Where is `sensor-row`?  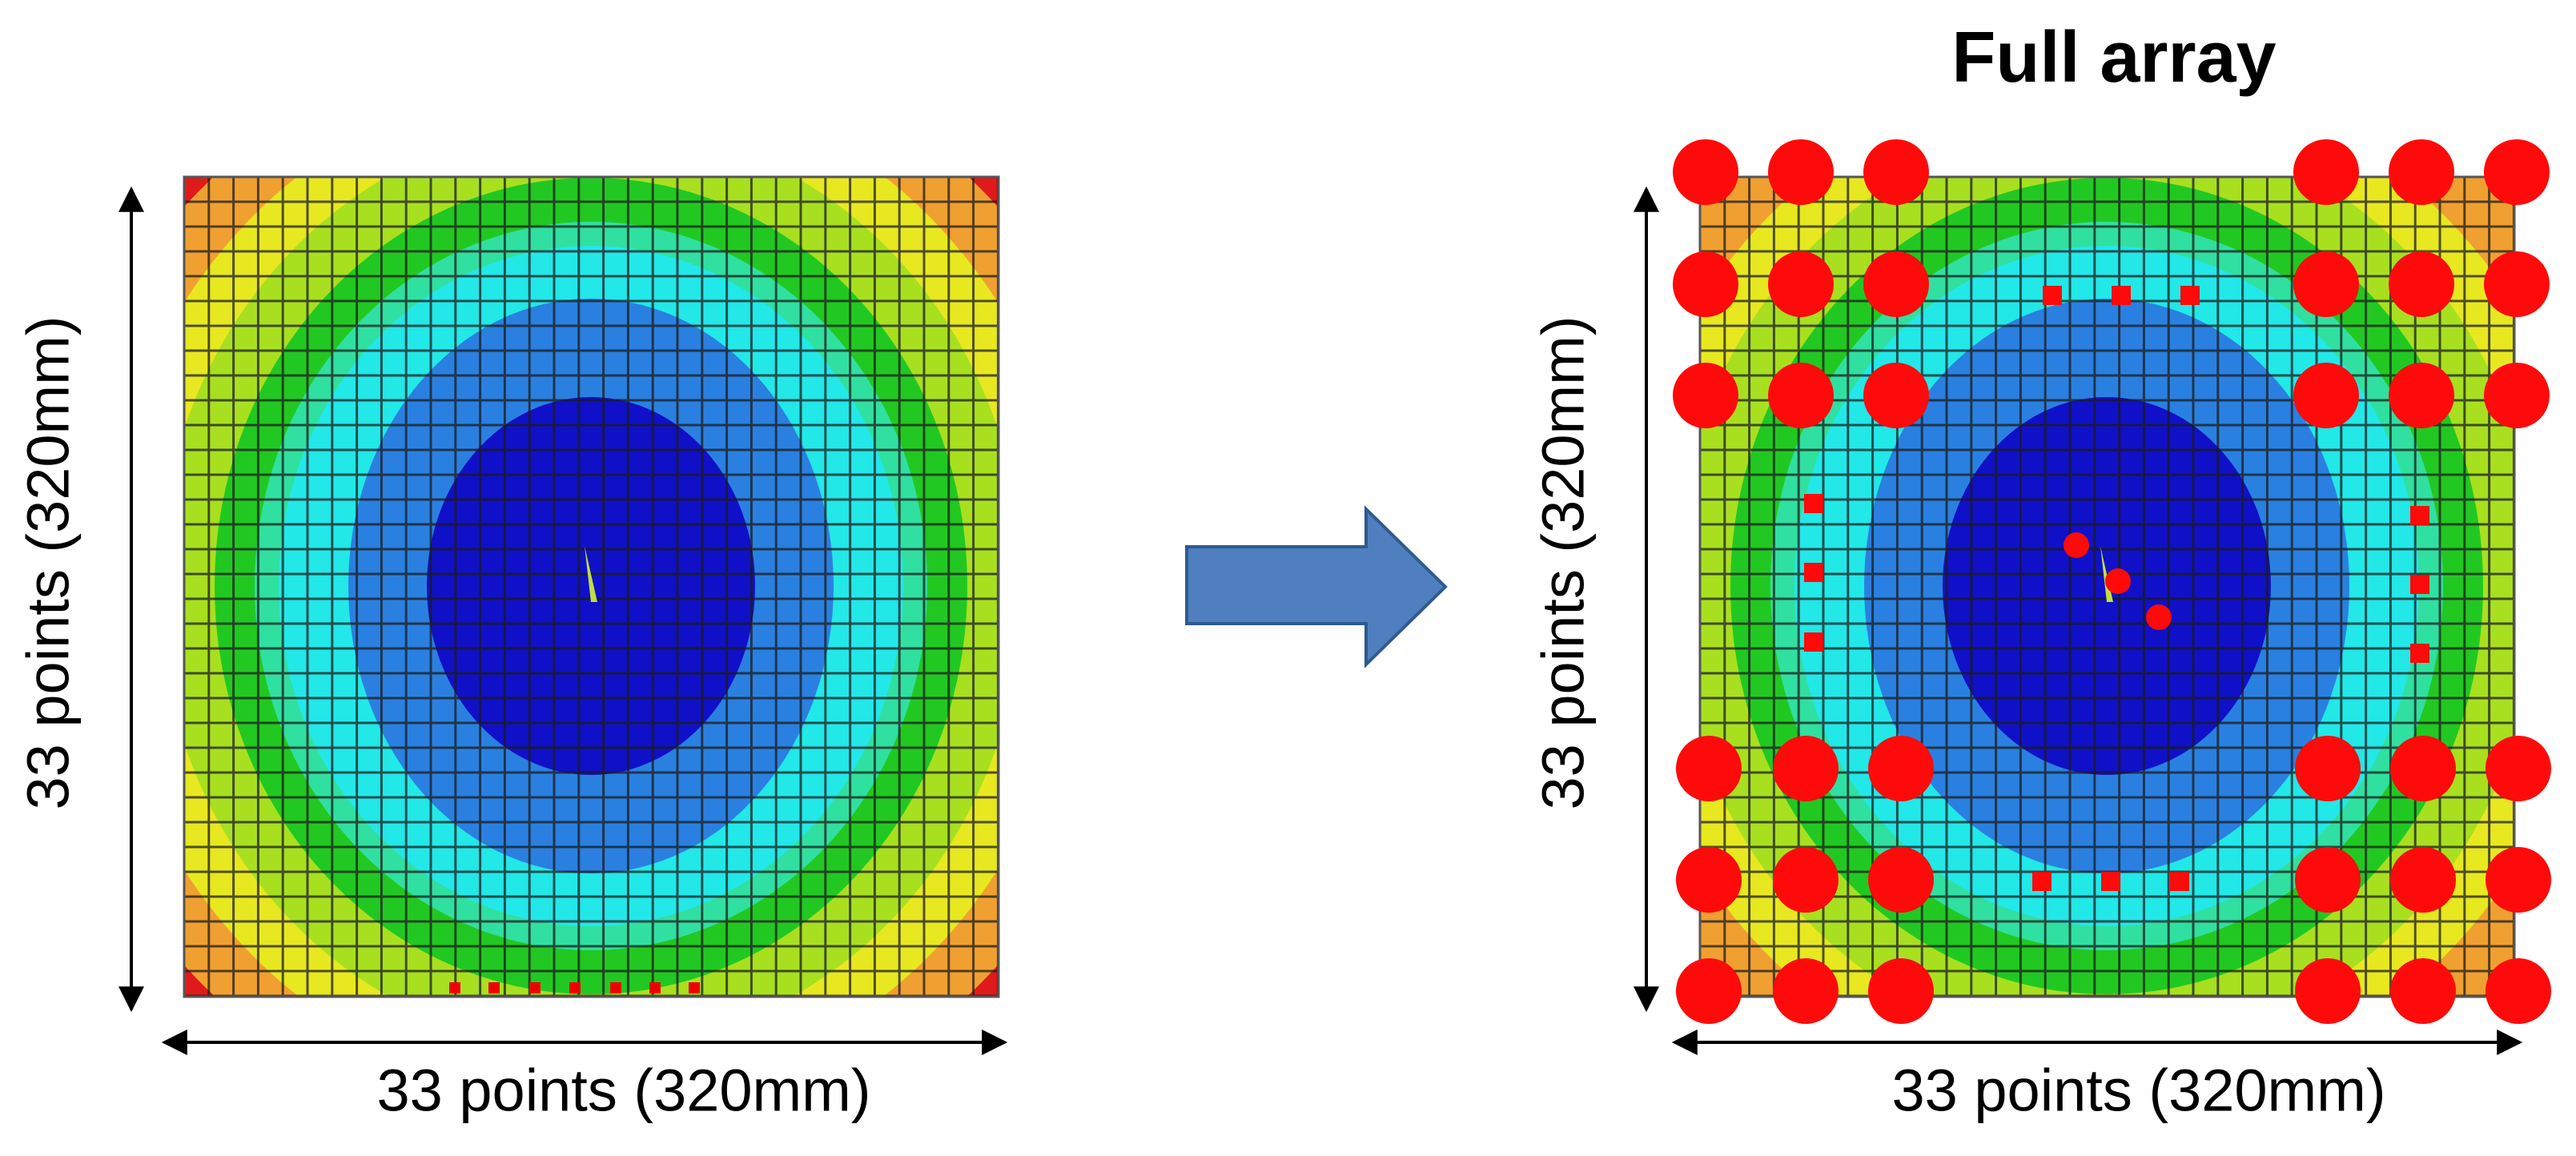 sensor-row is located at coordinates (574, 987).